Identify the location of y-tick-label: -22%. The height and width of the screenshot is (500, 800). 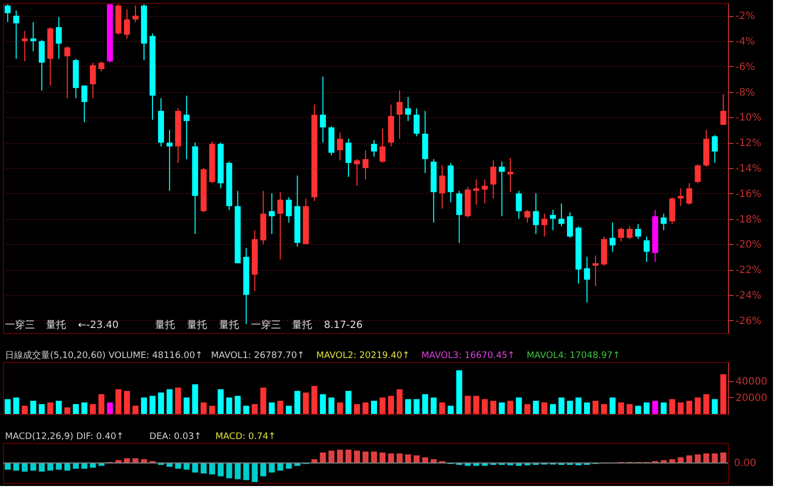
(749, 270).